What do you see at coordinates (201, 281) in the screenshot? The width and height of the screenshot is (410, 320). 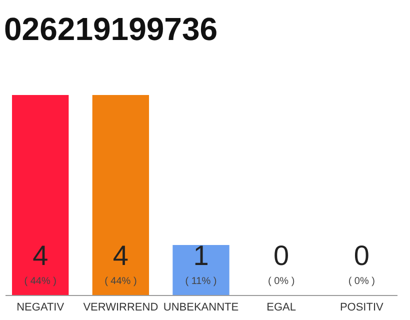 I see `annotation: ( 11% )` at bounding box center [201, 281].